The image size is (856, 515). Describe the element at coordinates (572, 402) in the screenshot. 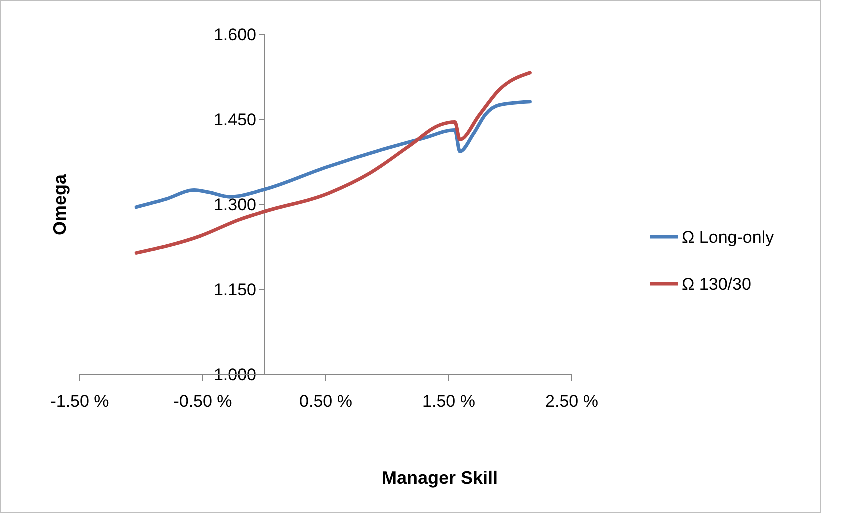

I see `x-tick-label: 2.50 %` at that location.